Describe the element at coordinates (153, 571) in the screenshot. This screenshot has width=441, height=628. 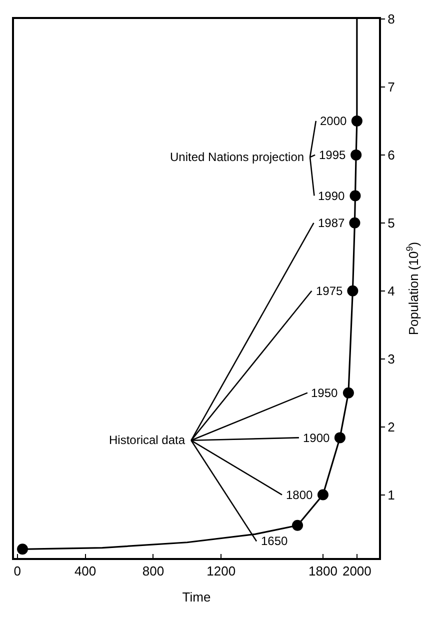
I see `x-tick-label: 800` at that location.